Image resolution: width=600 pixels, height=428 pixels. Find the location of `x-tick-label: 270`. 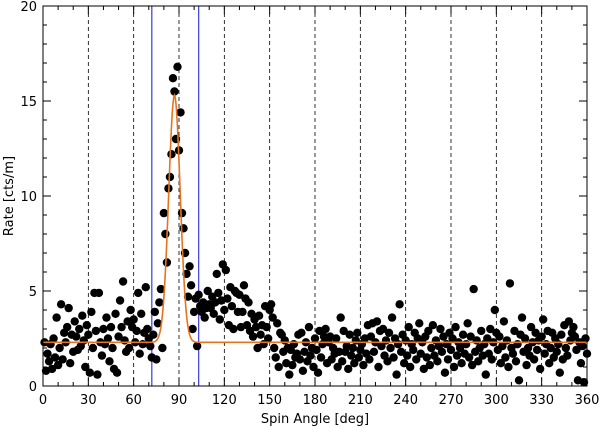

x-tick-label: 270 is located at coordinates (451, 400).